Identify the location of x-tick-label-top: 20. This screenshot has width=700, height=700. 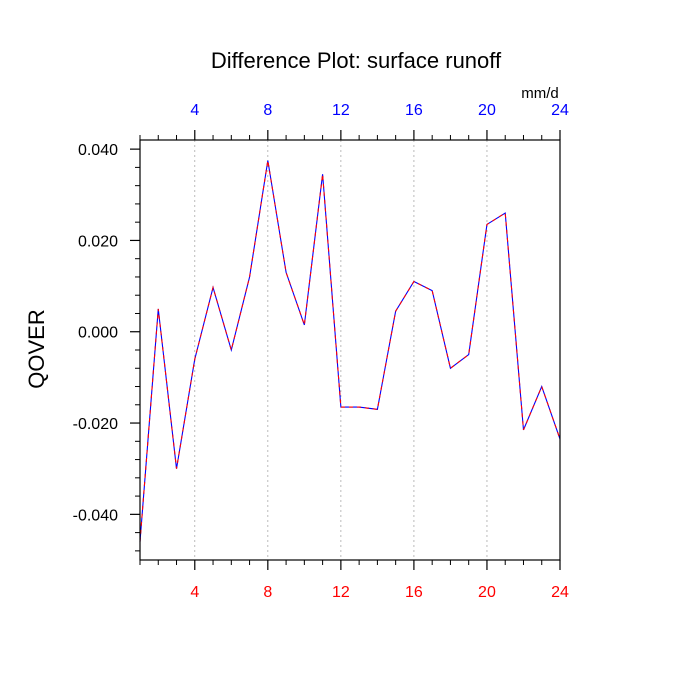
(487, 110).